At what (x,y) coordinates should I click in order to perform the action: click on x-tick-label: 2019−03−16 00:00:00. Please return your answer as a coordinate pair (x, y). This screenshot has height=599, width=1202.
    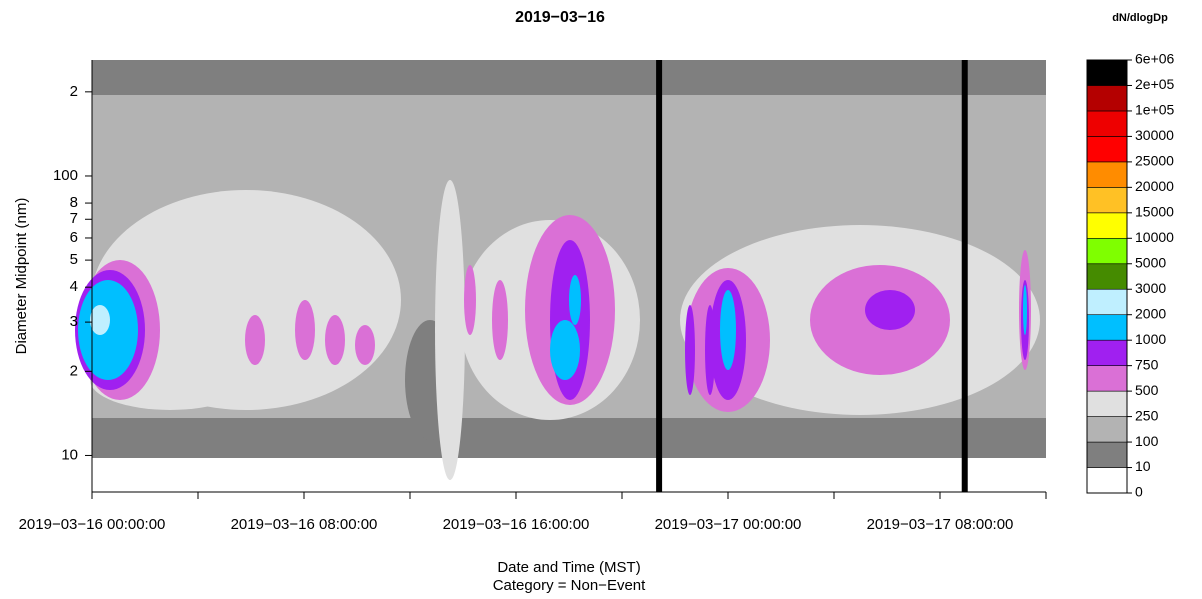
    Looking at the image, I should click on (92, 524).